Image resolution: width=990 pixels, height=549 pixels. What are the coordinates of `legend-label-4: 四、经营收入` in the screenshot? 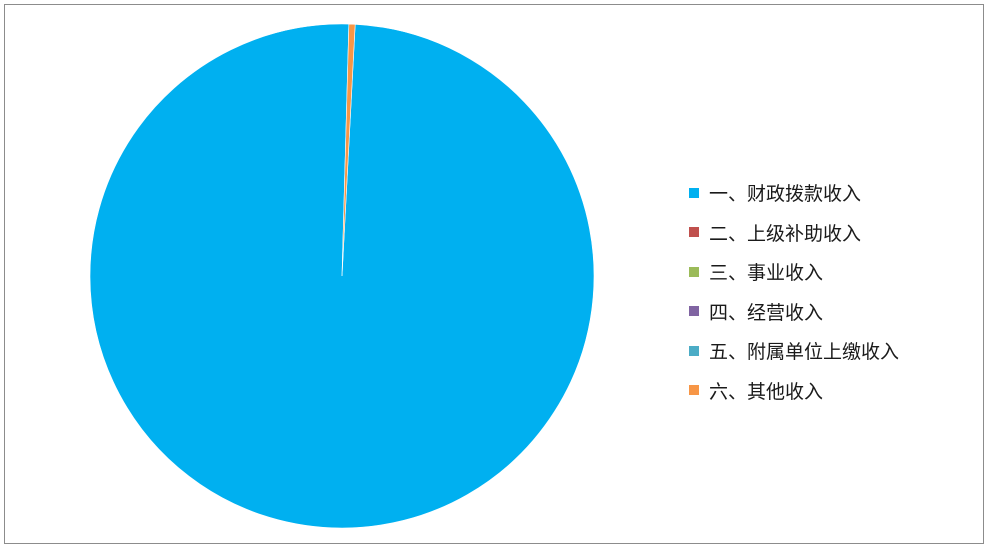 It's located at (766, 312).